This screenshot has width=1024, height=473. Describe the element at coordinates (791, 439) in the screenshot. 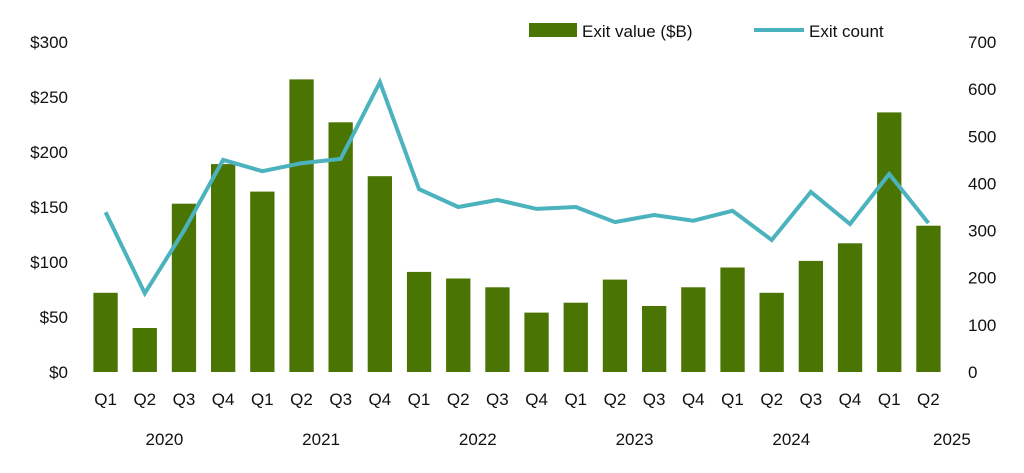

I see `year-label-2024: 2024` at that location.